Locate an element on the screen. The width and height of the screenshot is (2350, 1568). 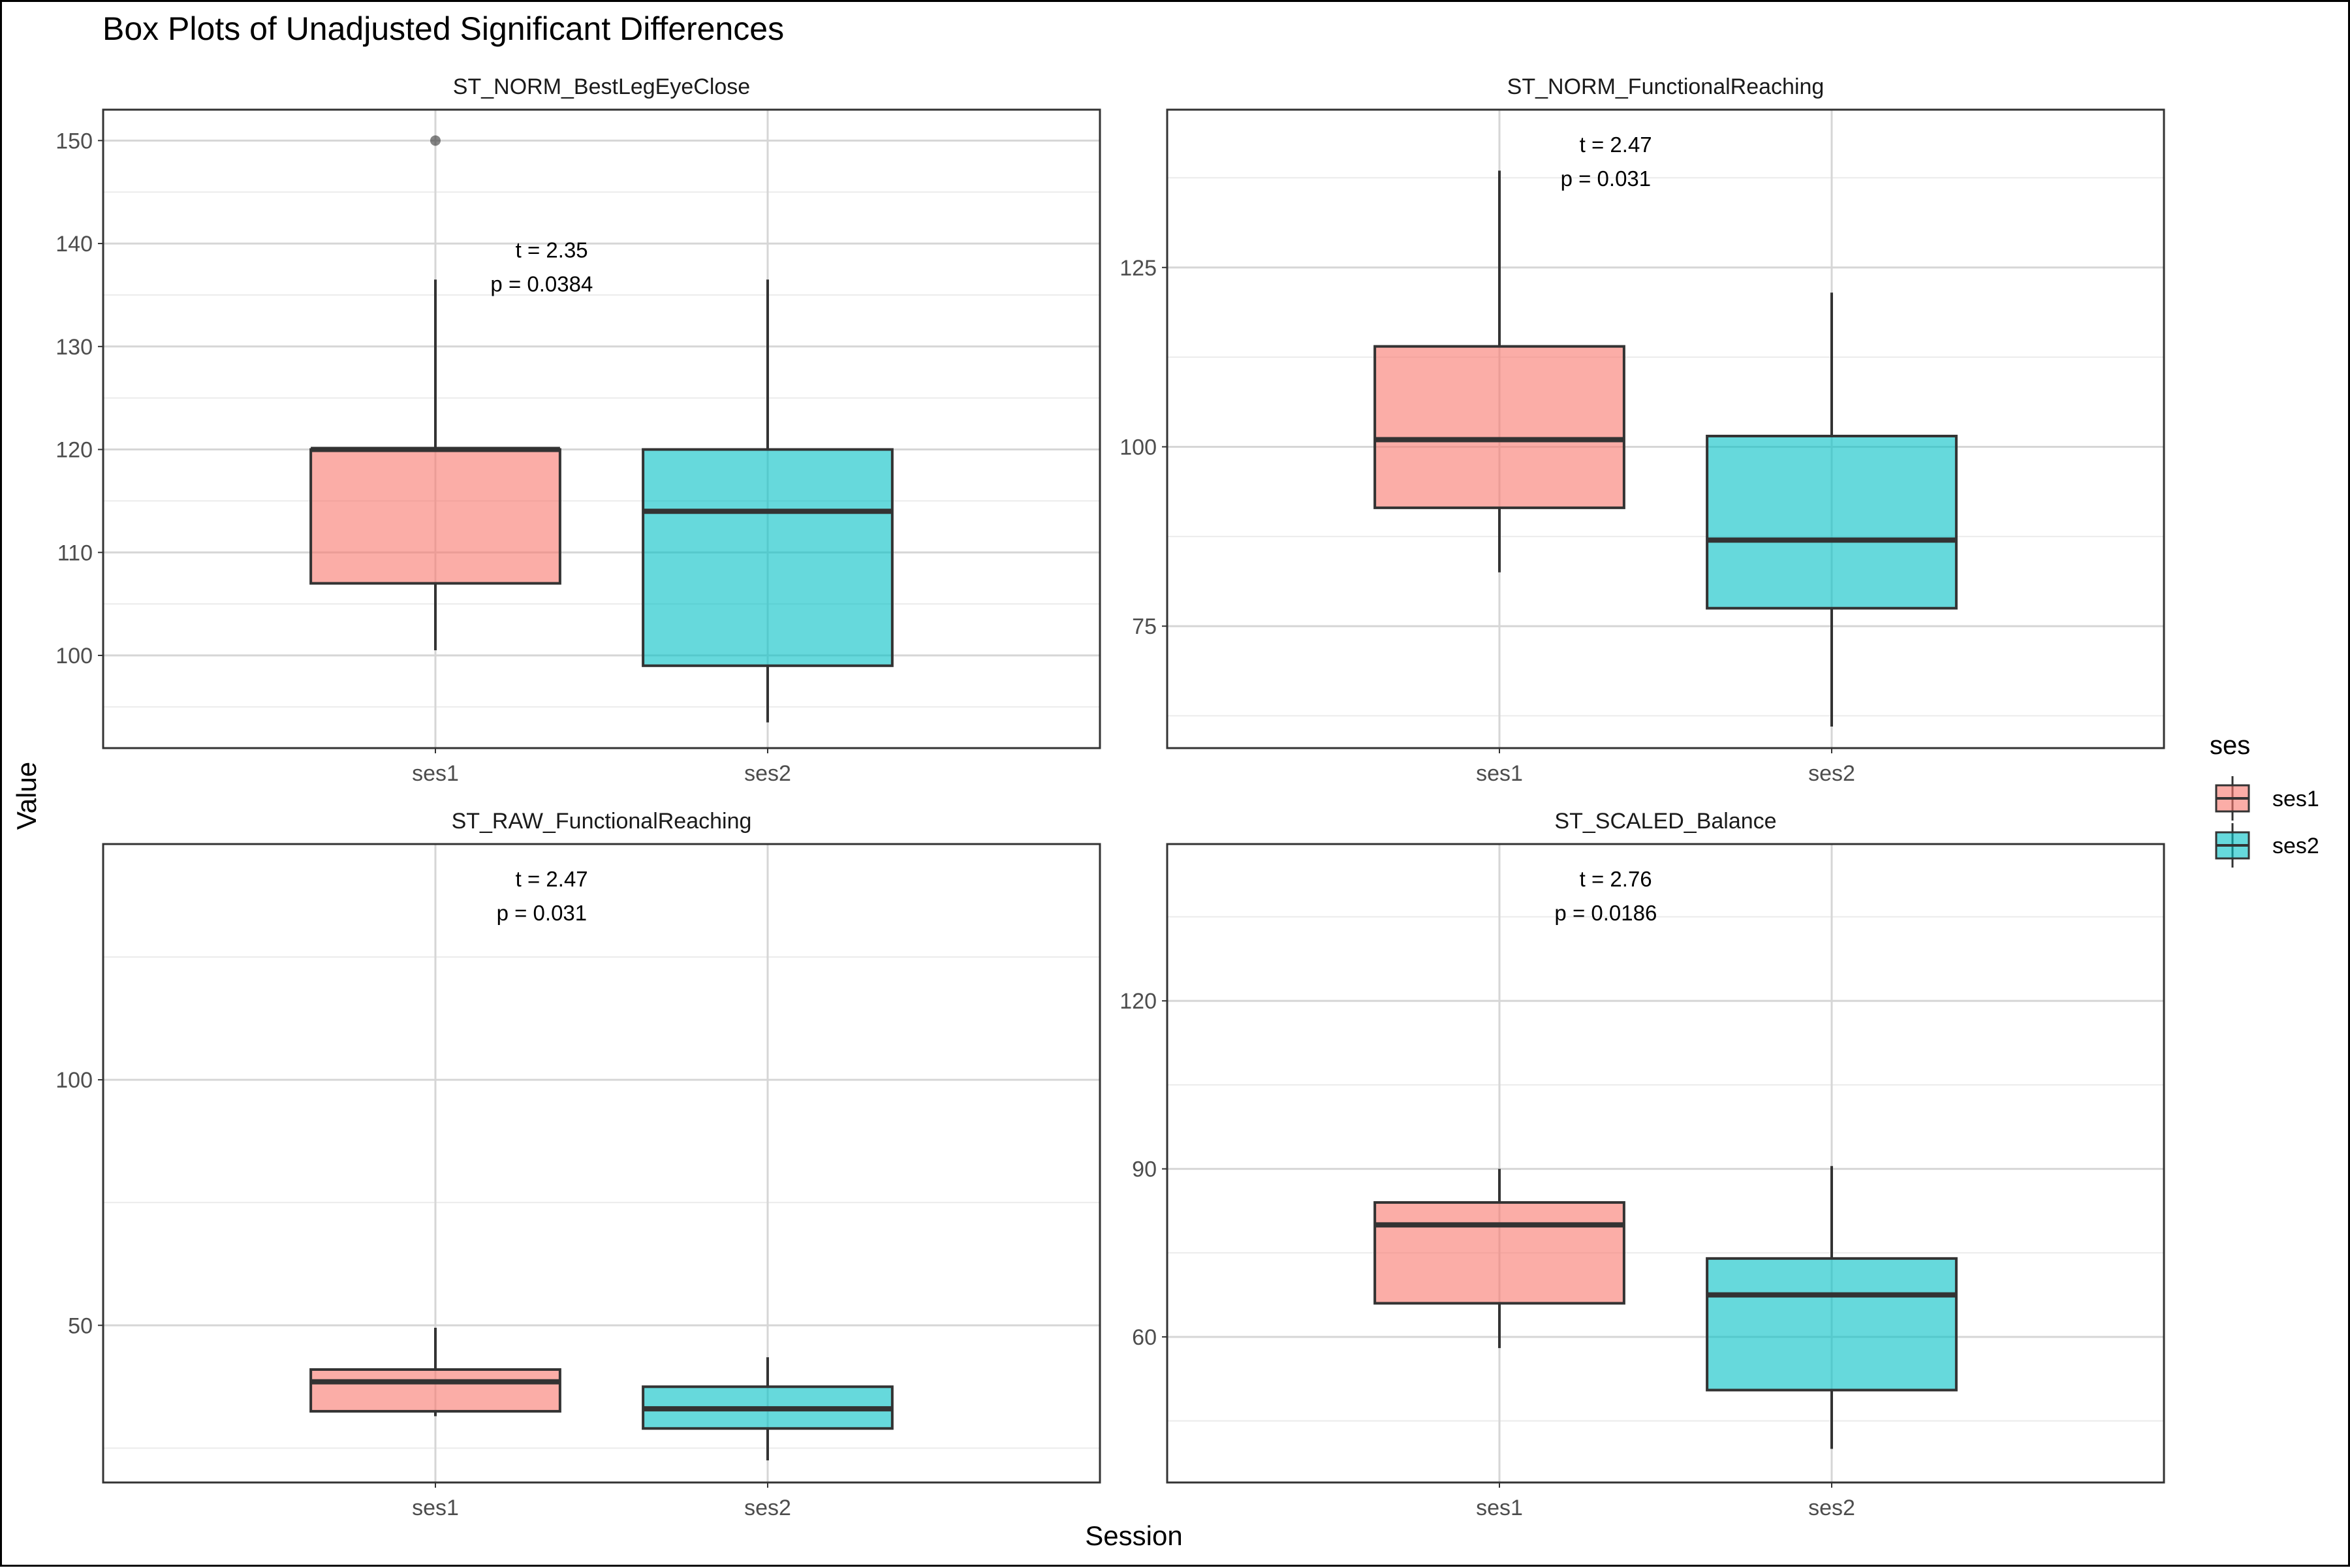
facet-title: ST_NORM_FunctionalReaching is located at coordinates (1666, 86).